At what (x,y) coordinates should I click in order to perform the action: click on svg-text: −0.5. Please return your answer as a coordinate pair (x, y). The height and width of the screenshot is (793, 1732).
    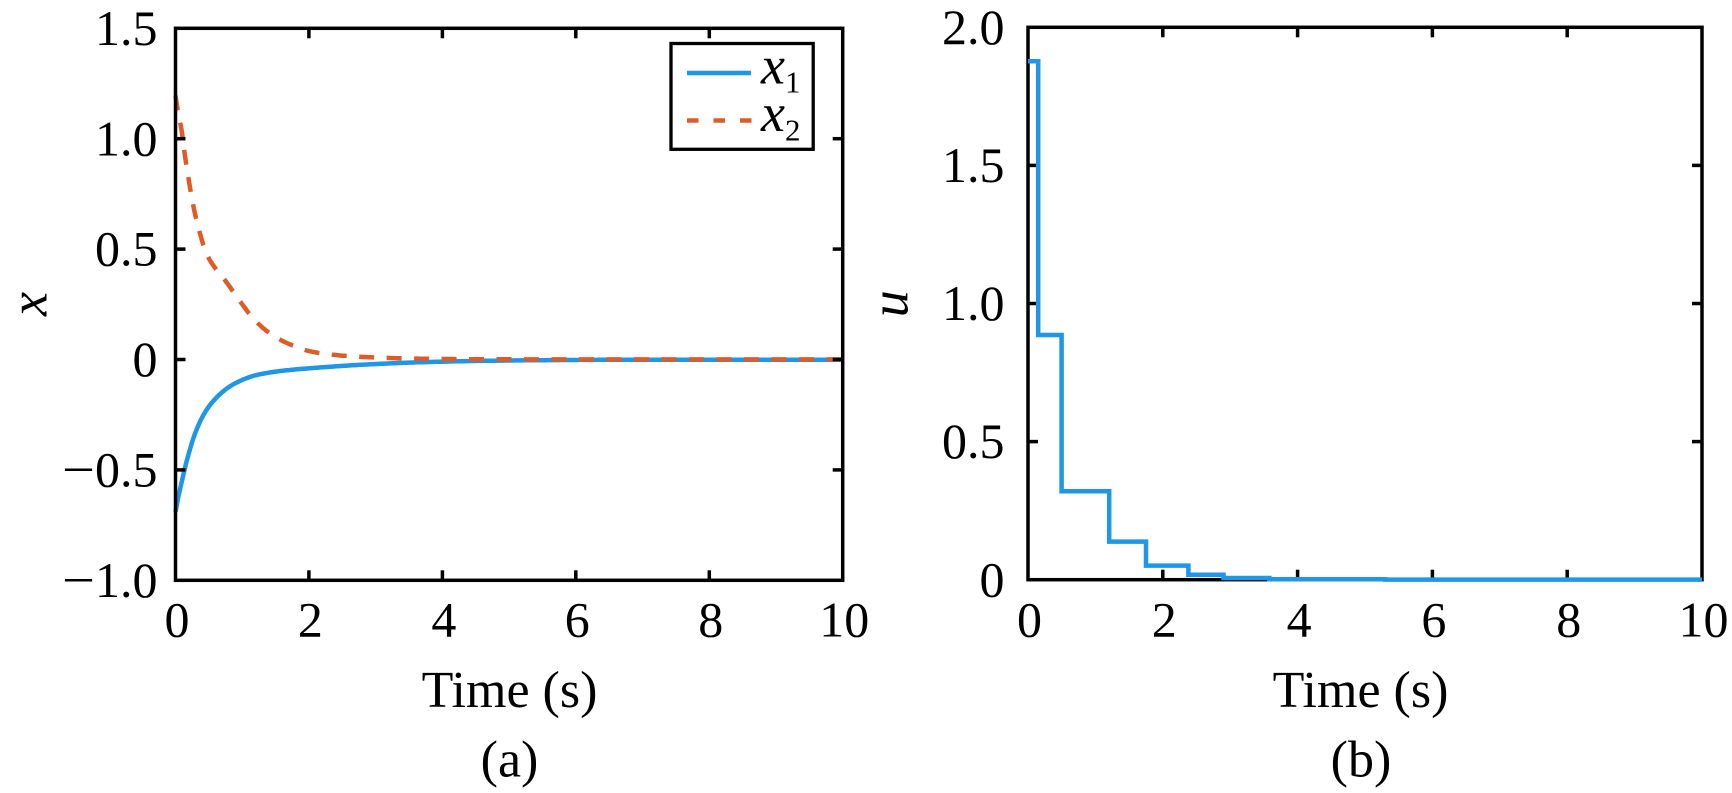
    Looking at the image, I should click on (110, 470).